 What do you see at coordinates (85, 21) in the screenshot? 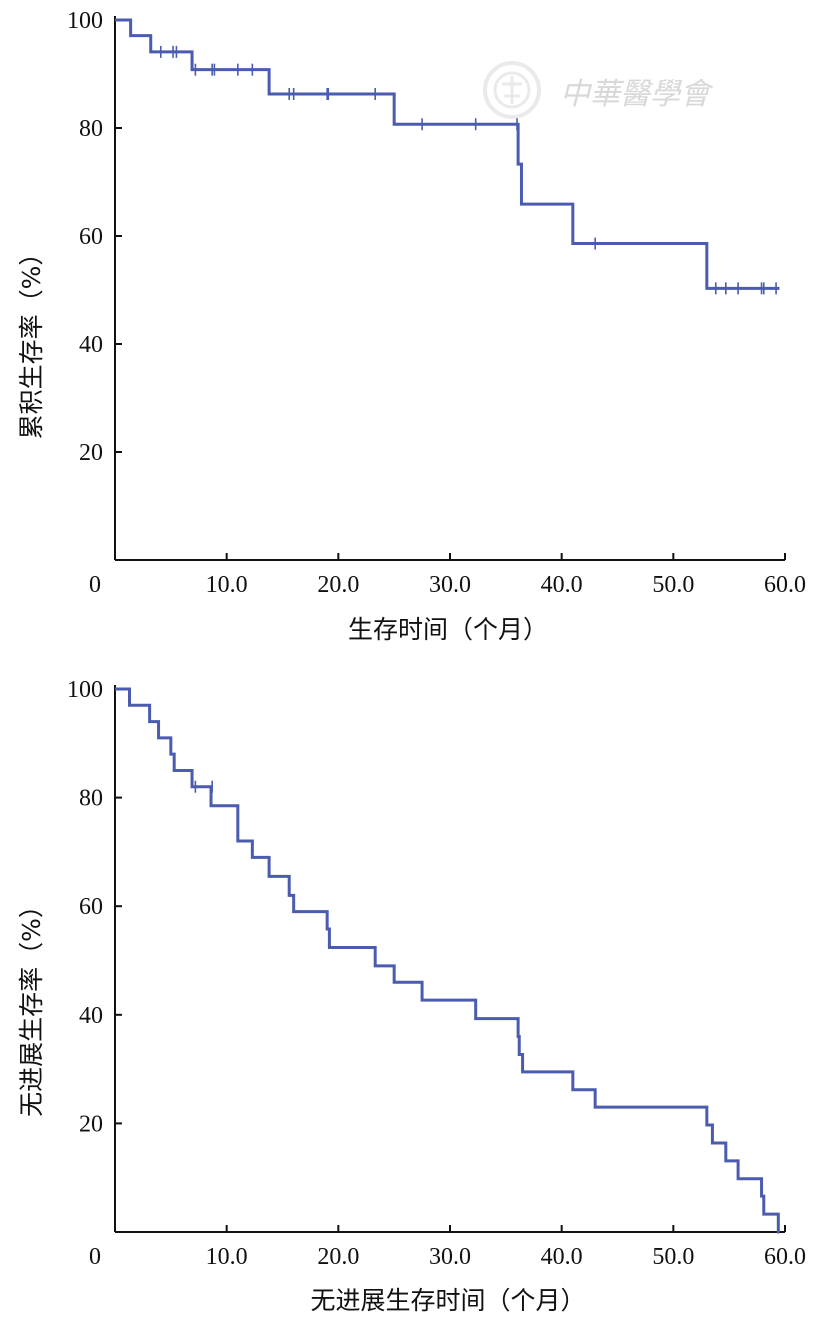
I see `overall-survival-y-tick-label: 100` at bounding box center [85, 21].